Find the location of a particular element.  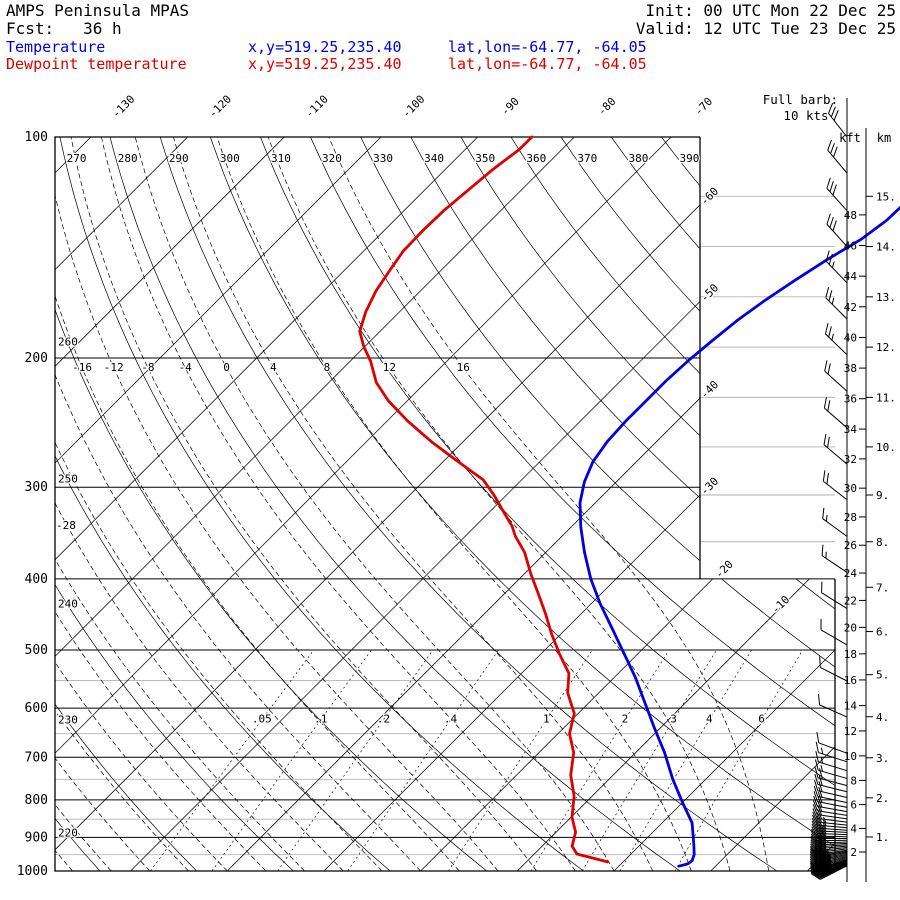

svg-text: 310 is located at coordinates (281, 158).